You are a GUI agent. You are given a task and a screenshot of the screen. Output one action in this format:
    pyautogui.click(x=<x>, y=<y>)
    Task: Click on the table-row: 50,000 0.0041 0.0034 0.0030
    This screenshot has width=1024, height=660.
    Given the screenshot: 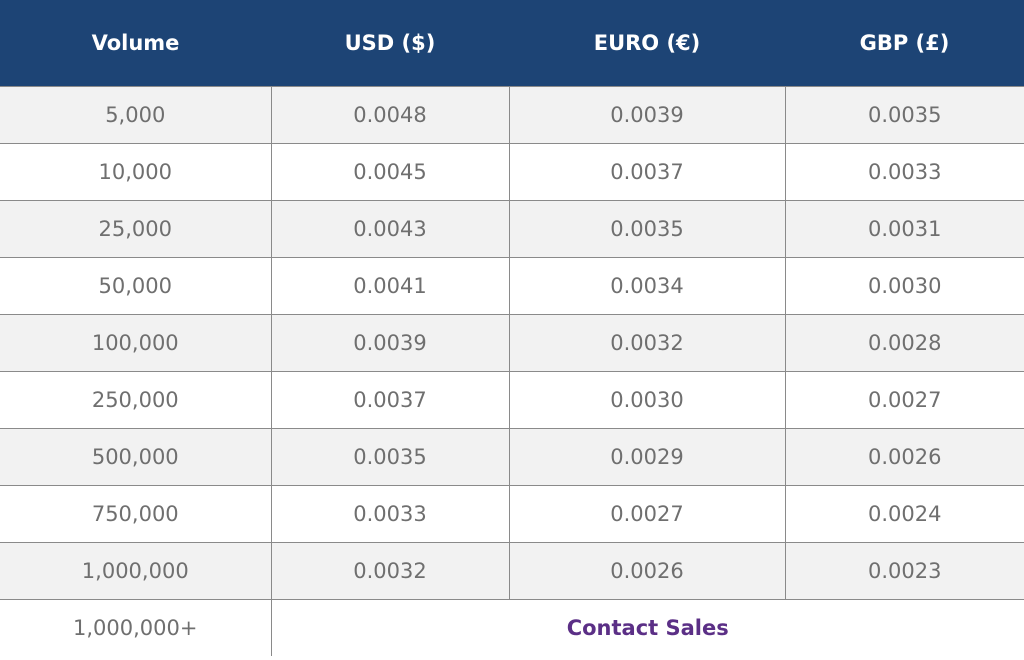 What is the action you would take?
    pyautogui.click(x=512, y=286)
    